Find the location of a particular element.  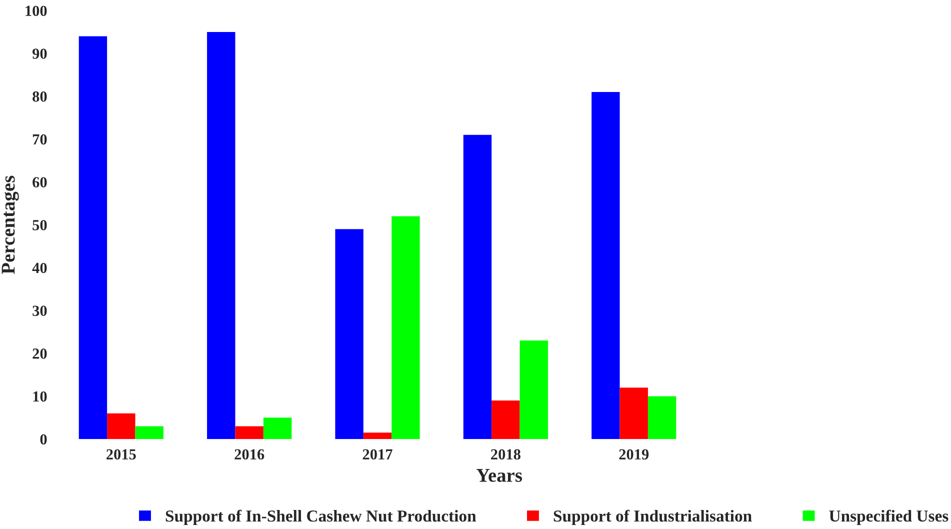

legend-label: Support of In-Shell Cashew Nut Production is located at coordinates (321, 518).